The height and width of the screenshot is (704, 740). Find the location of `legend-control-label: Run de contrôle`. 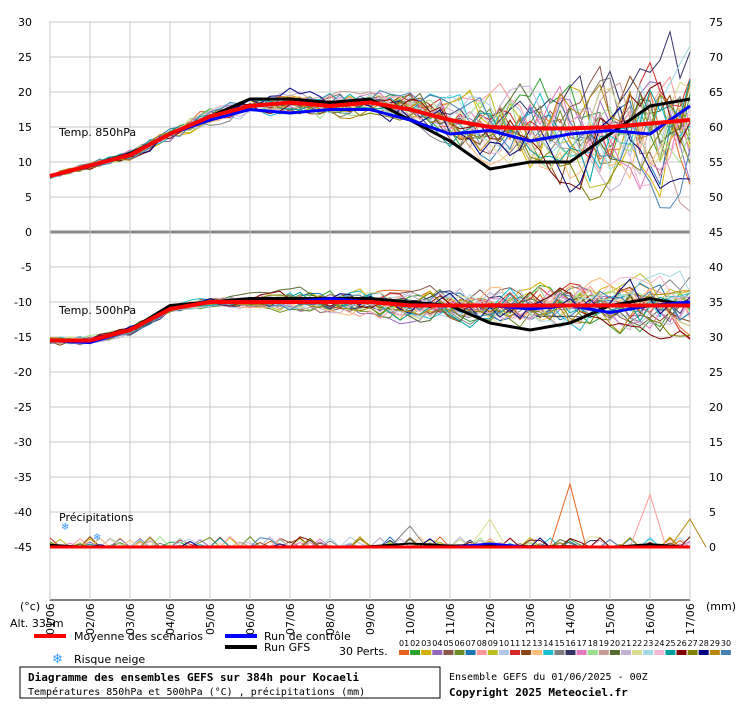

legend-control-label: Run de contrôle is located at coordinates (307, 636).